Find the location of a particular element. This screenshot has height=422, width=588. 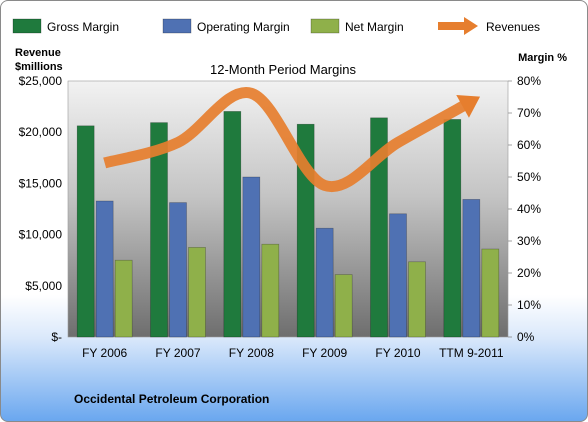

right-tick-label: 40% is located at coordinates (529, 209).